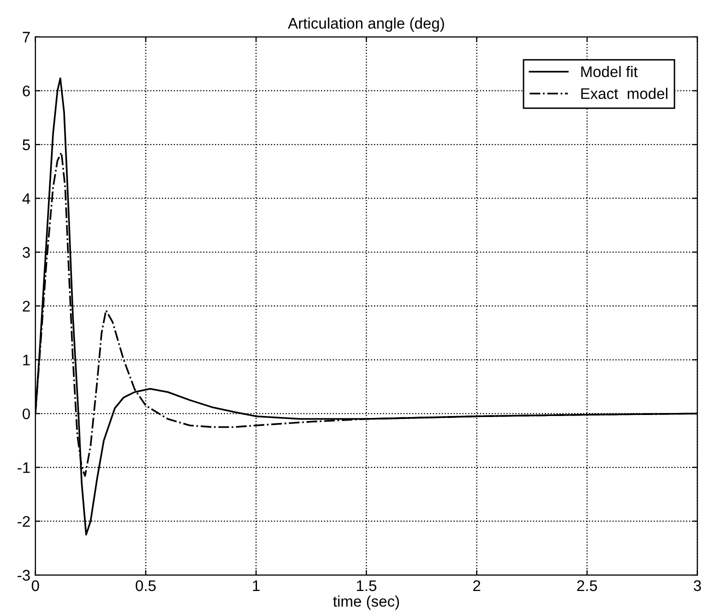  I want to click on y-tick-label: -2, so click(24, 521).